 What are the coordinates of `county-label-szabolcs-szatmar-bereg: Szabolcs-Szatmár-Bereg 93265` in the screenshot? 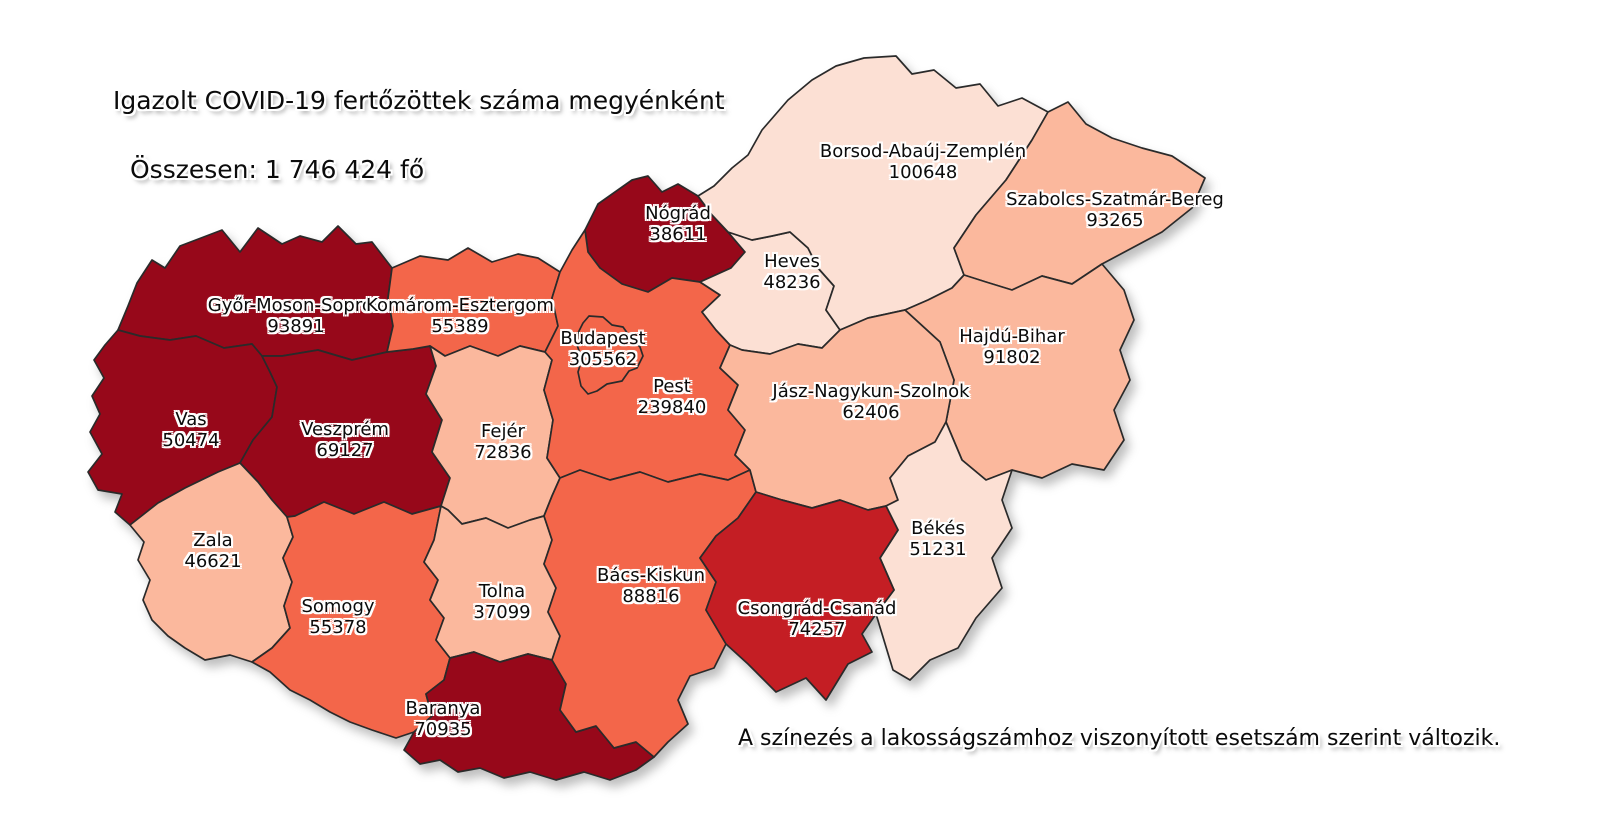 It's located at (1115, 210).